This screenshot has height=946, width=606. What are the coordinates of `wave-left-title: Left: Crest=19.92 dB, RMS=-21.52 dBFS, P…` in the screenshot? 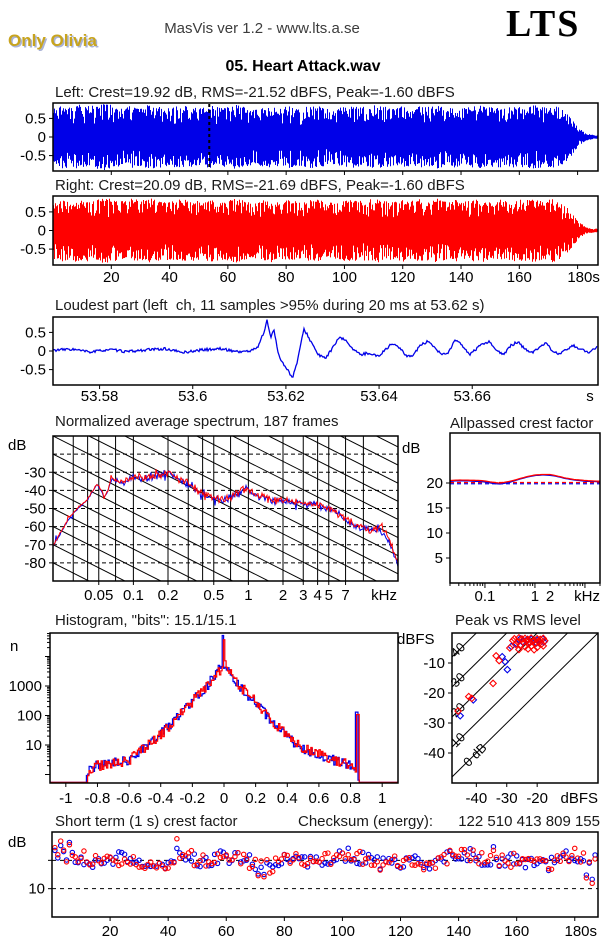 It's located at (255, 92).